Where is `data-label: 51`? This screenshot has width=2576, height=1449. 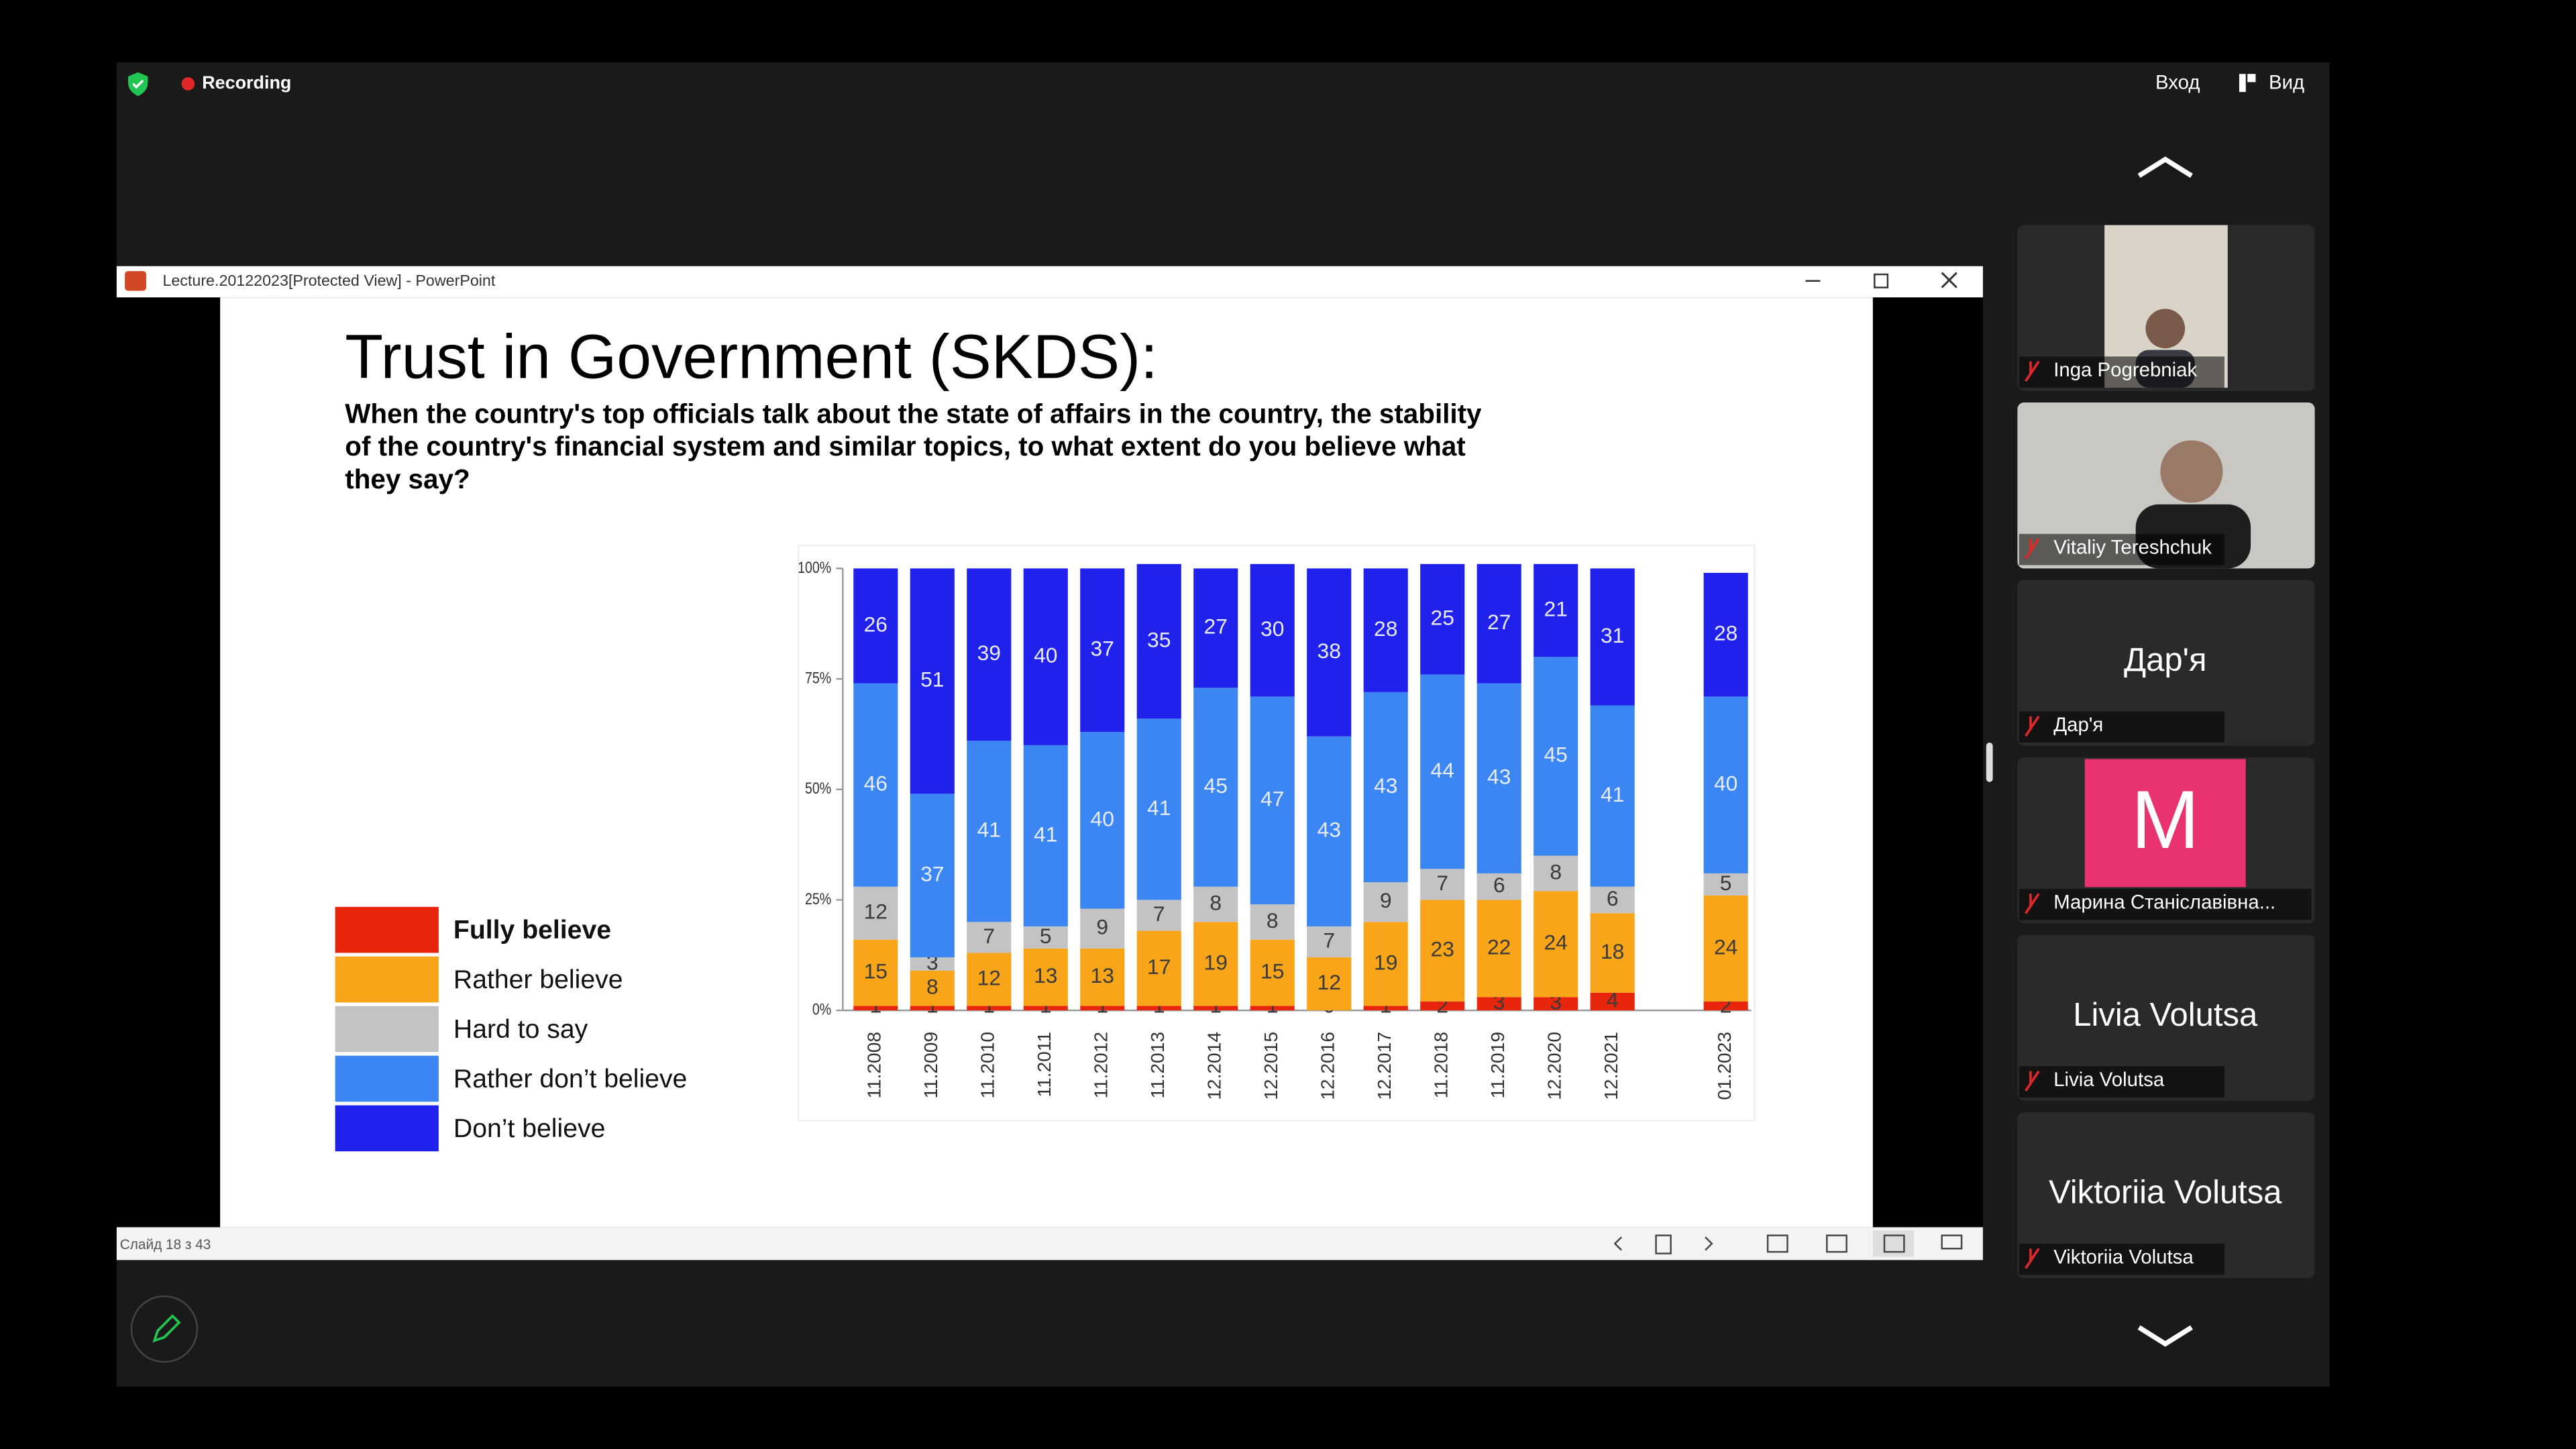
data-label: 51 is located at coordinates (932, 679).